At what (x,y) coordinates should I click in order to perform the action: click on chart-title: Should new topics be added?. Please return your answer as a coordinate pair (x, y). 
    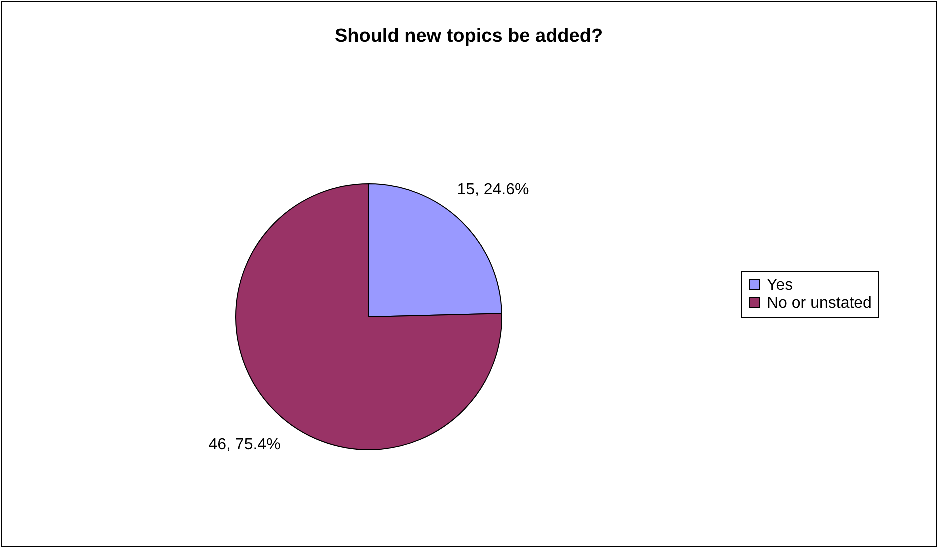
    Looking at the image, I should click on (469, 36).